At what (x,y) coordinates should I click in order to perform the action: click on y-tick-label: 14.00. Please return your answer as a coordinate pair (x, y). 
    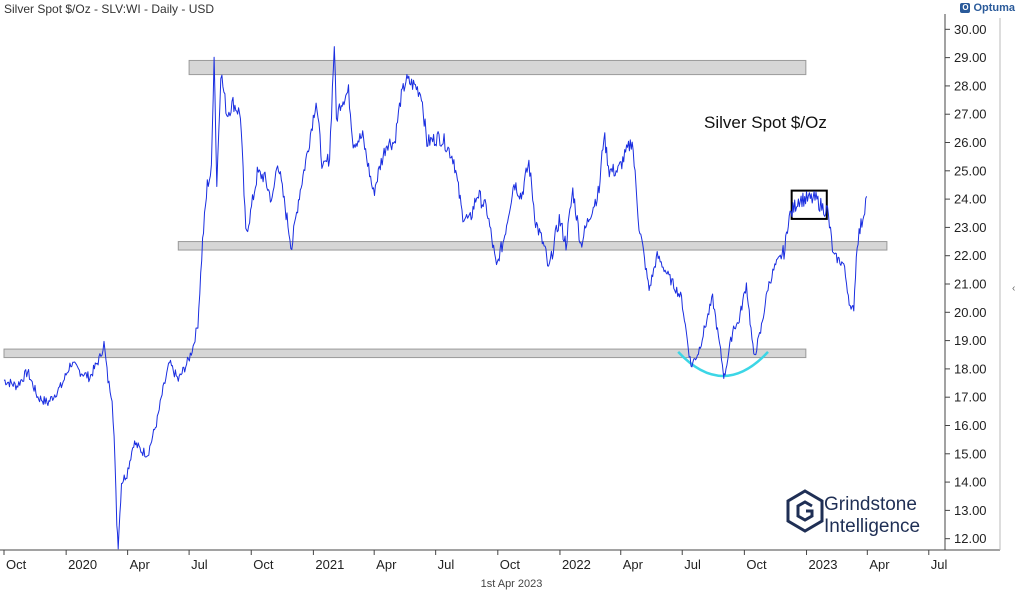
    Looking at the image, I should click on (970, 482).